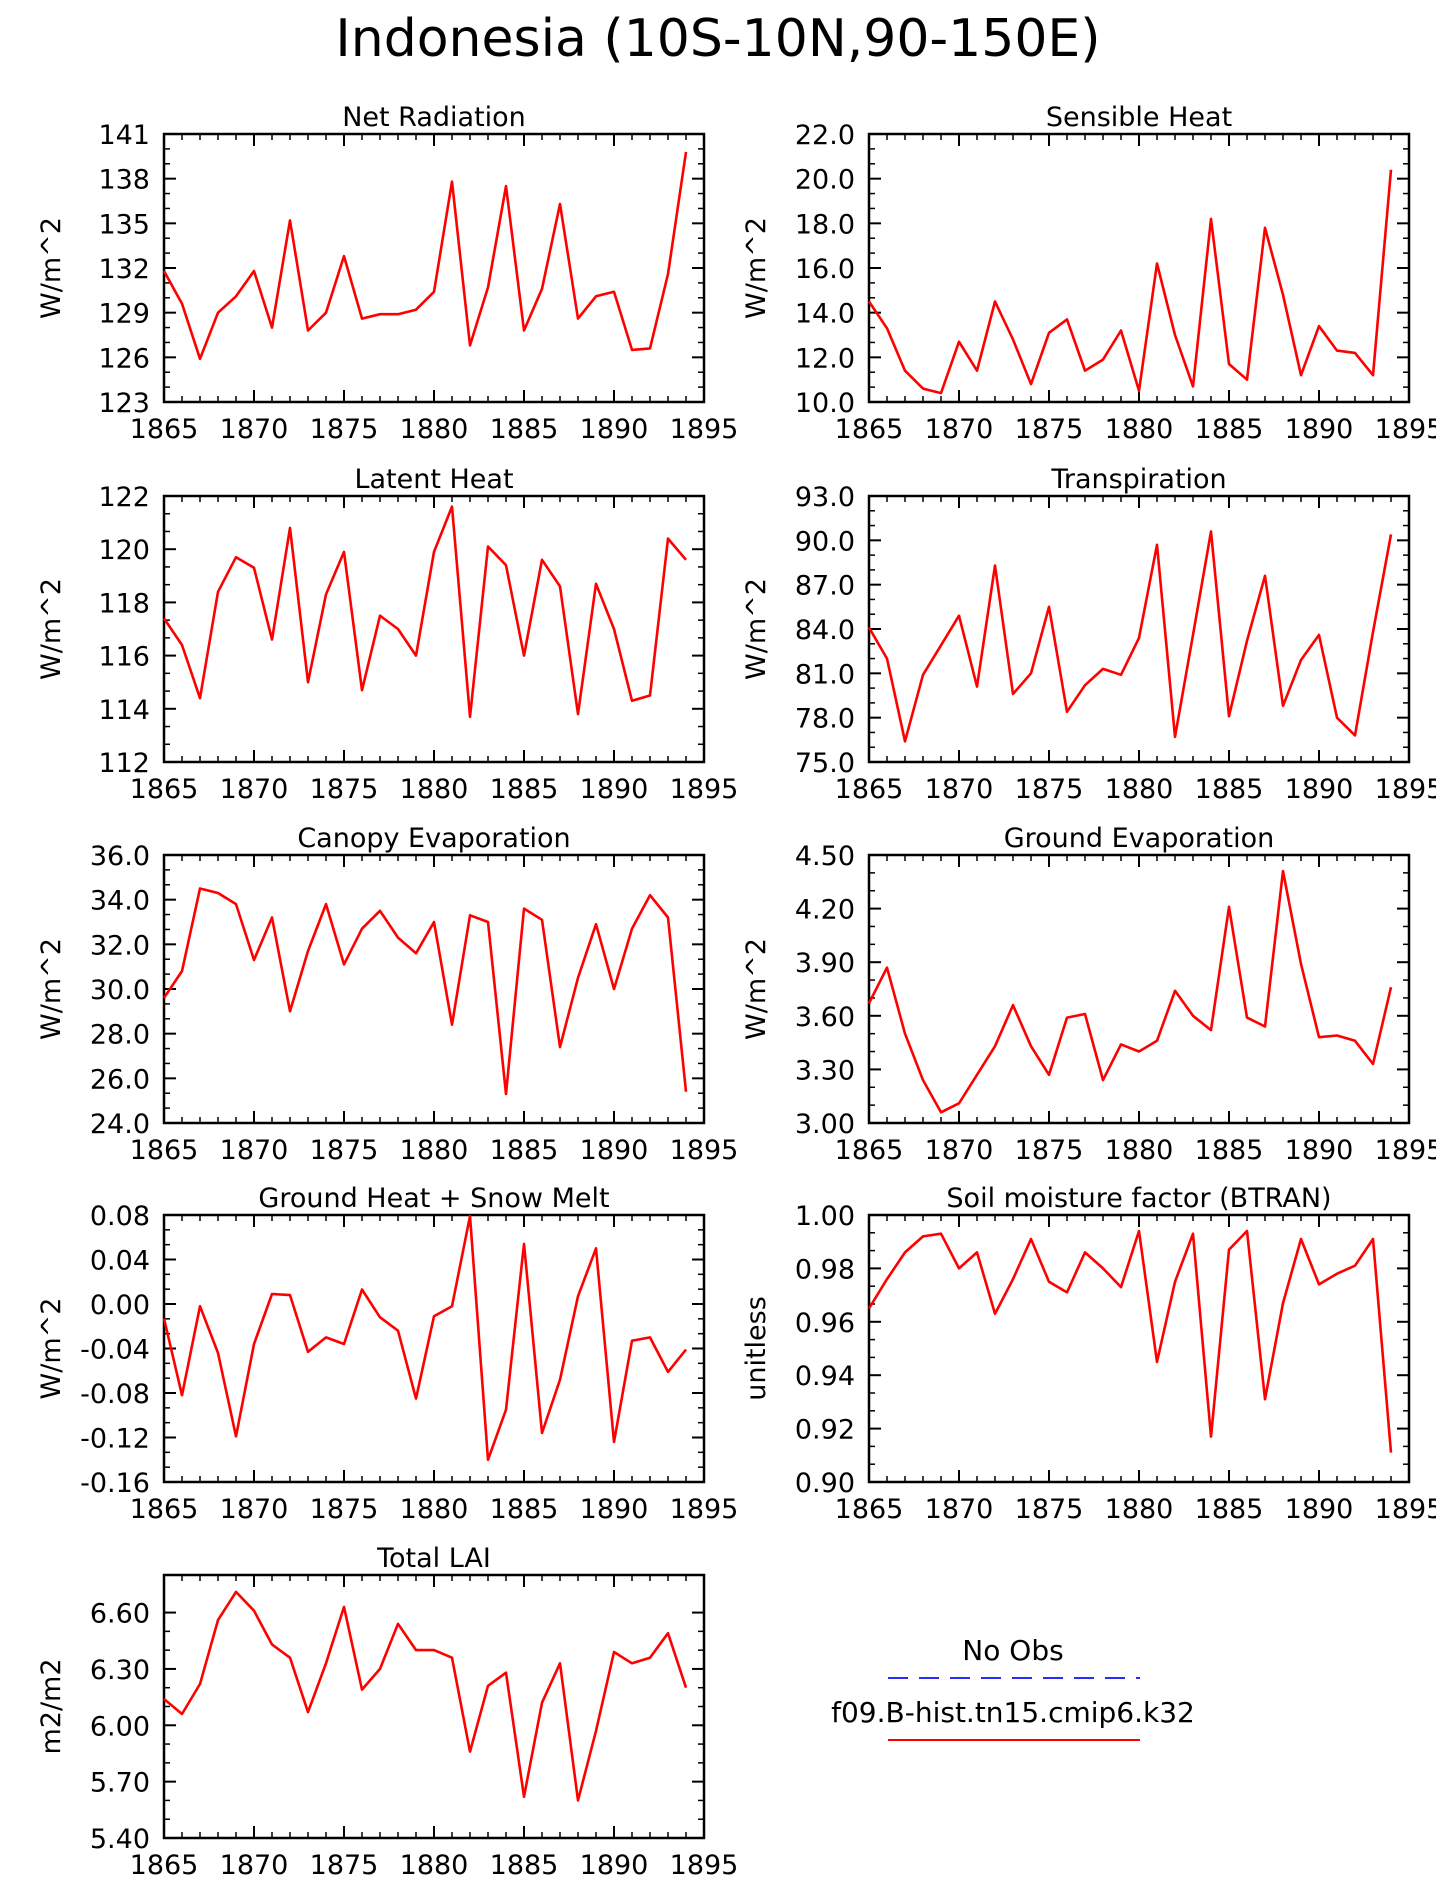 The height and width of the screenshot is (1893, 1436). Describe the element at coordinates (1138, 1198) in the screenshot. I see `chart-title: Soil moisture factor (BTRAN)` at that location.